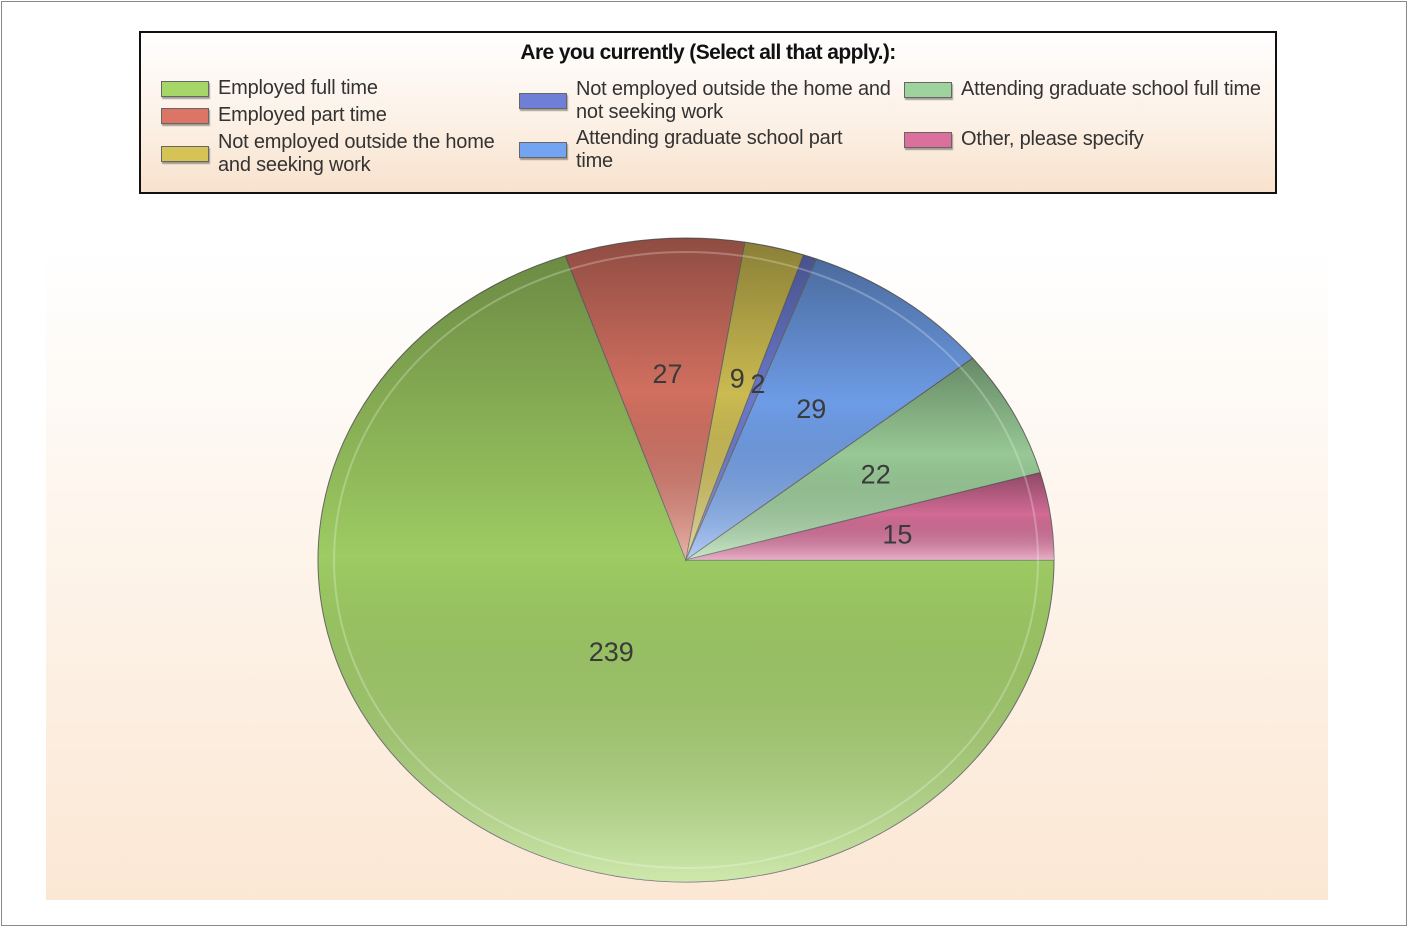  What do you see at coordinates (897, 534) in the screenshot?
I see `data-label-other: 15` at bounding box center [897, 534].